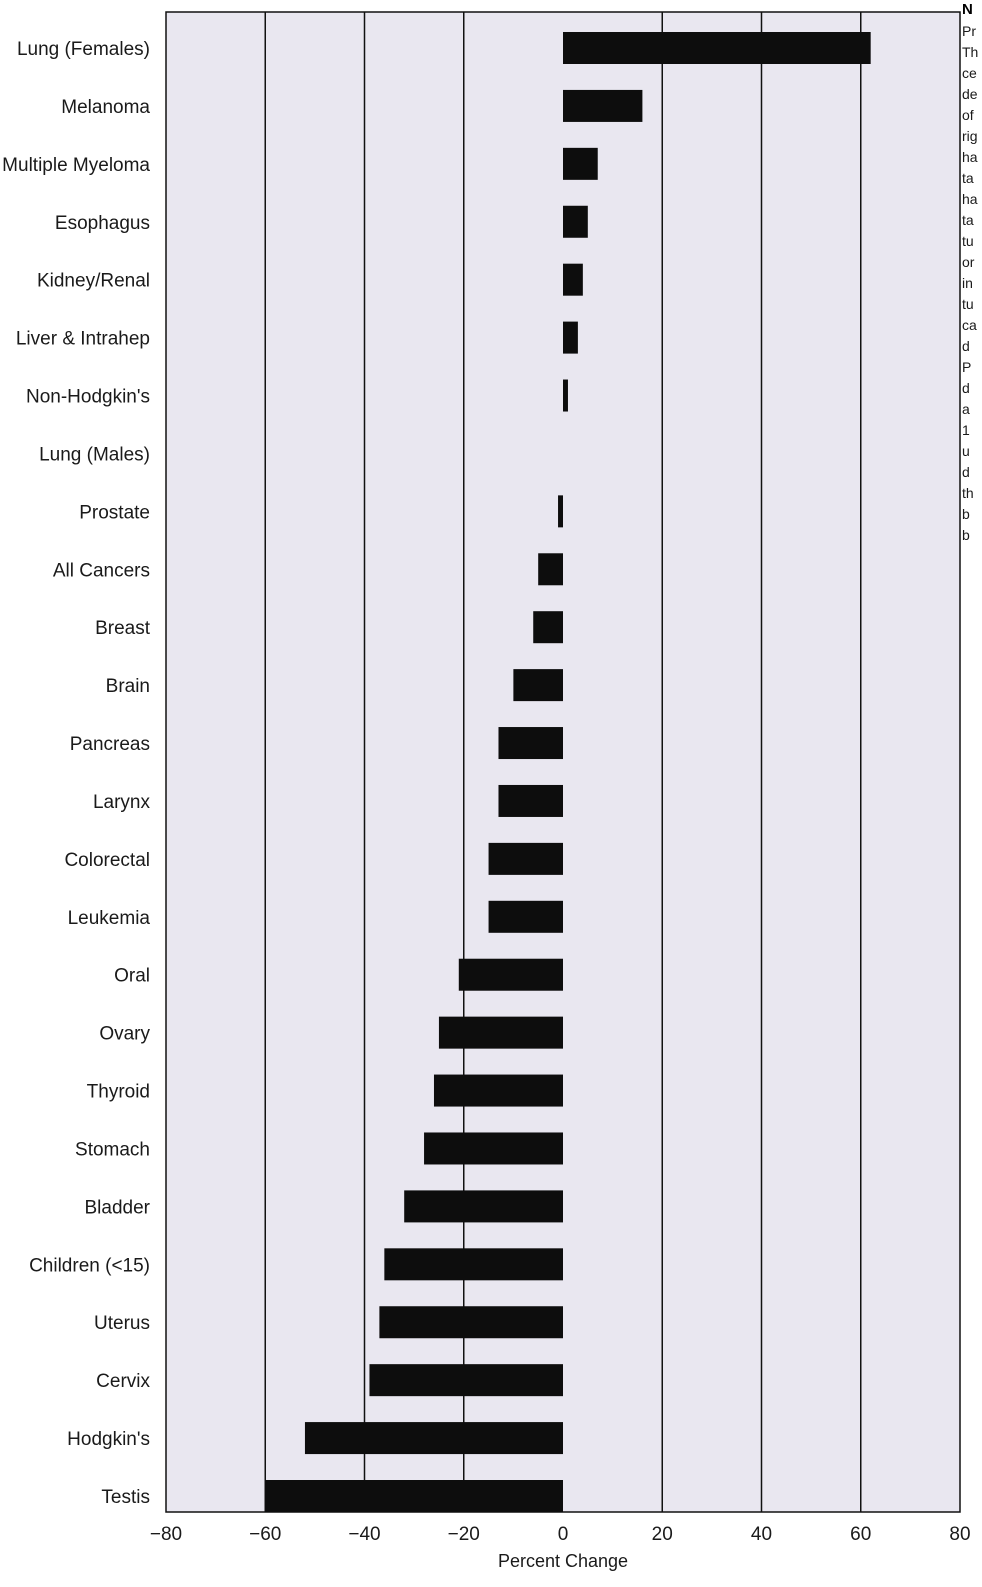 The width and height of the screenshot is (982, 1587). I want to click on side-caption-line: Pr, so click(969, 31).